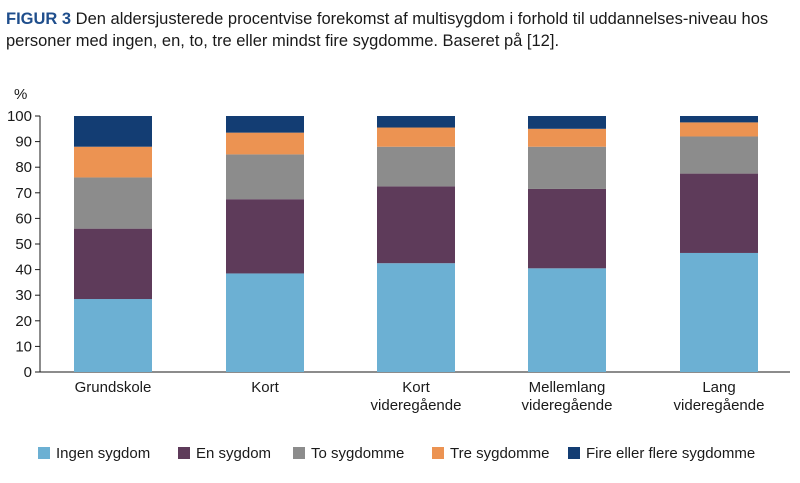  I want to click on figure-label: FIGUR 3, so click(39, 19).